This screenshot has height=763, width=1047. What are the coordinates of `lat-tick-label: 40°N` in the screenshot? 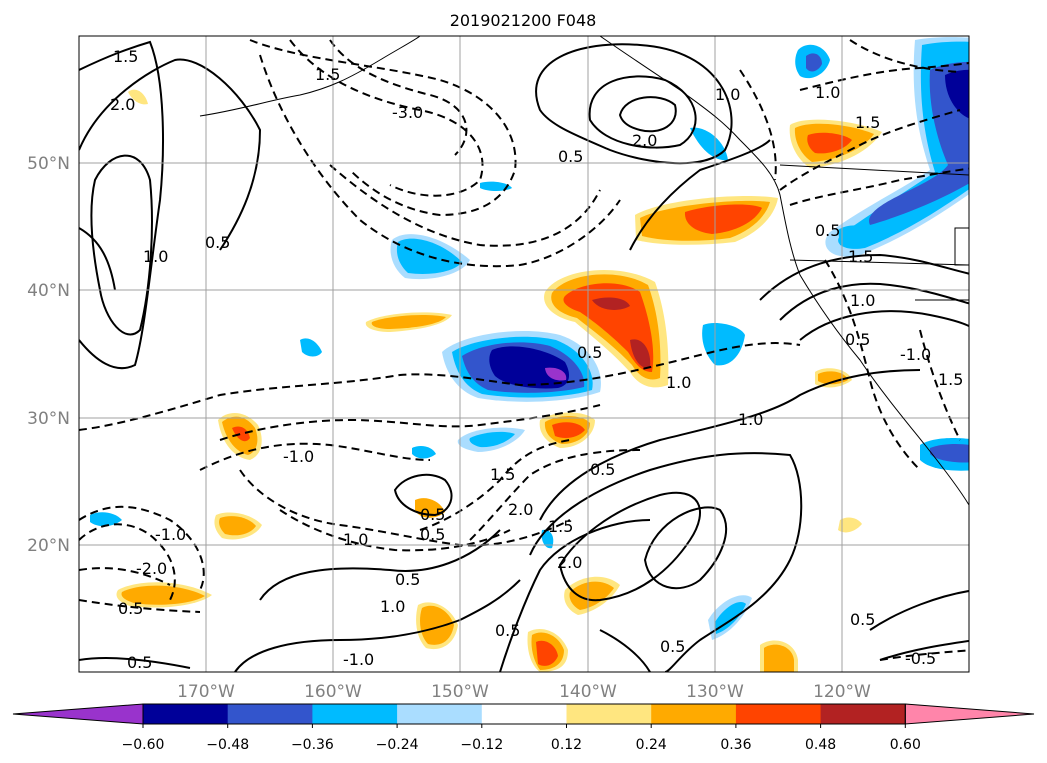 It's located at (48, 291).